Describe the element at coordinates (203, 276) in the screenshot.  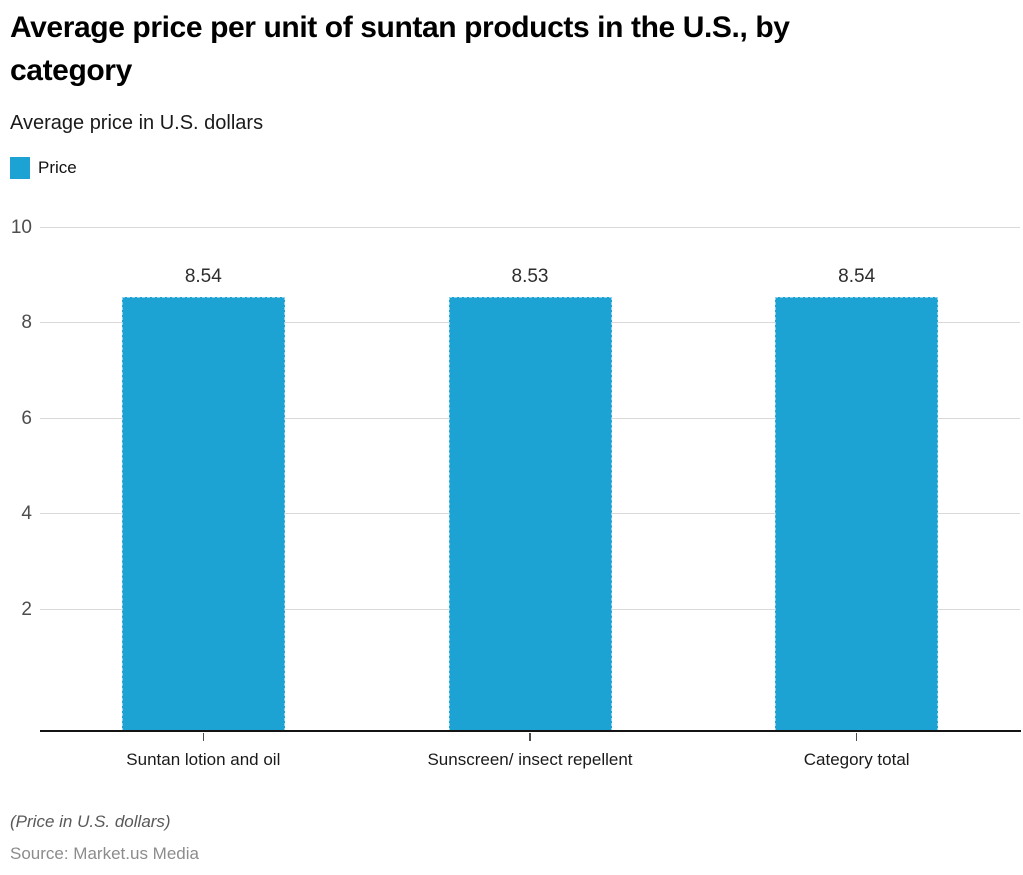
I see `value-label-suntan-lotion-and-oil: 8.54` at that location.